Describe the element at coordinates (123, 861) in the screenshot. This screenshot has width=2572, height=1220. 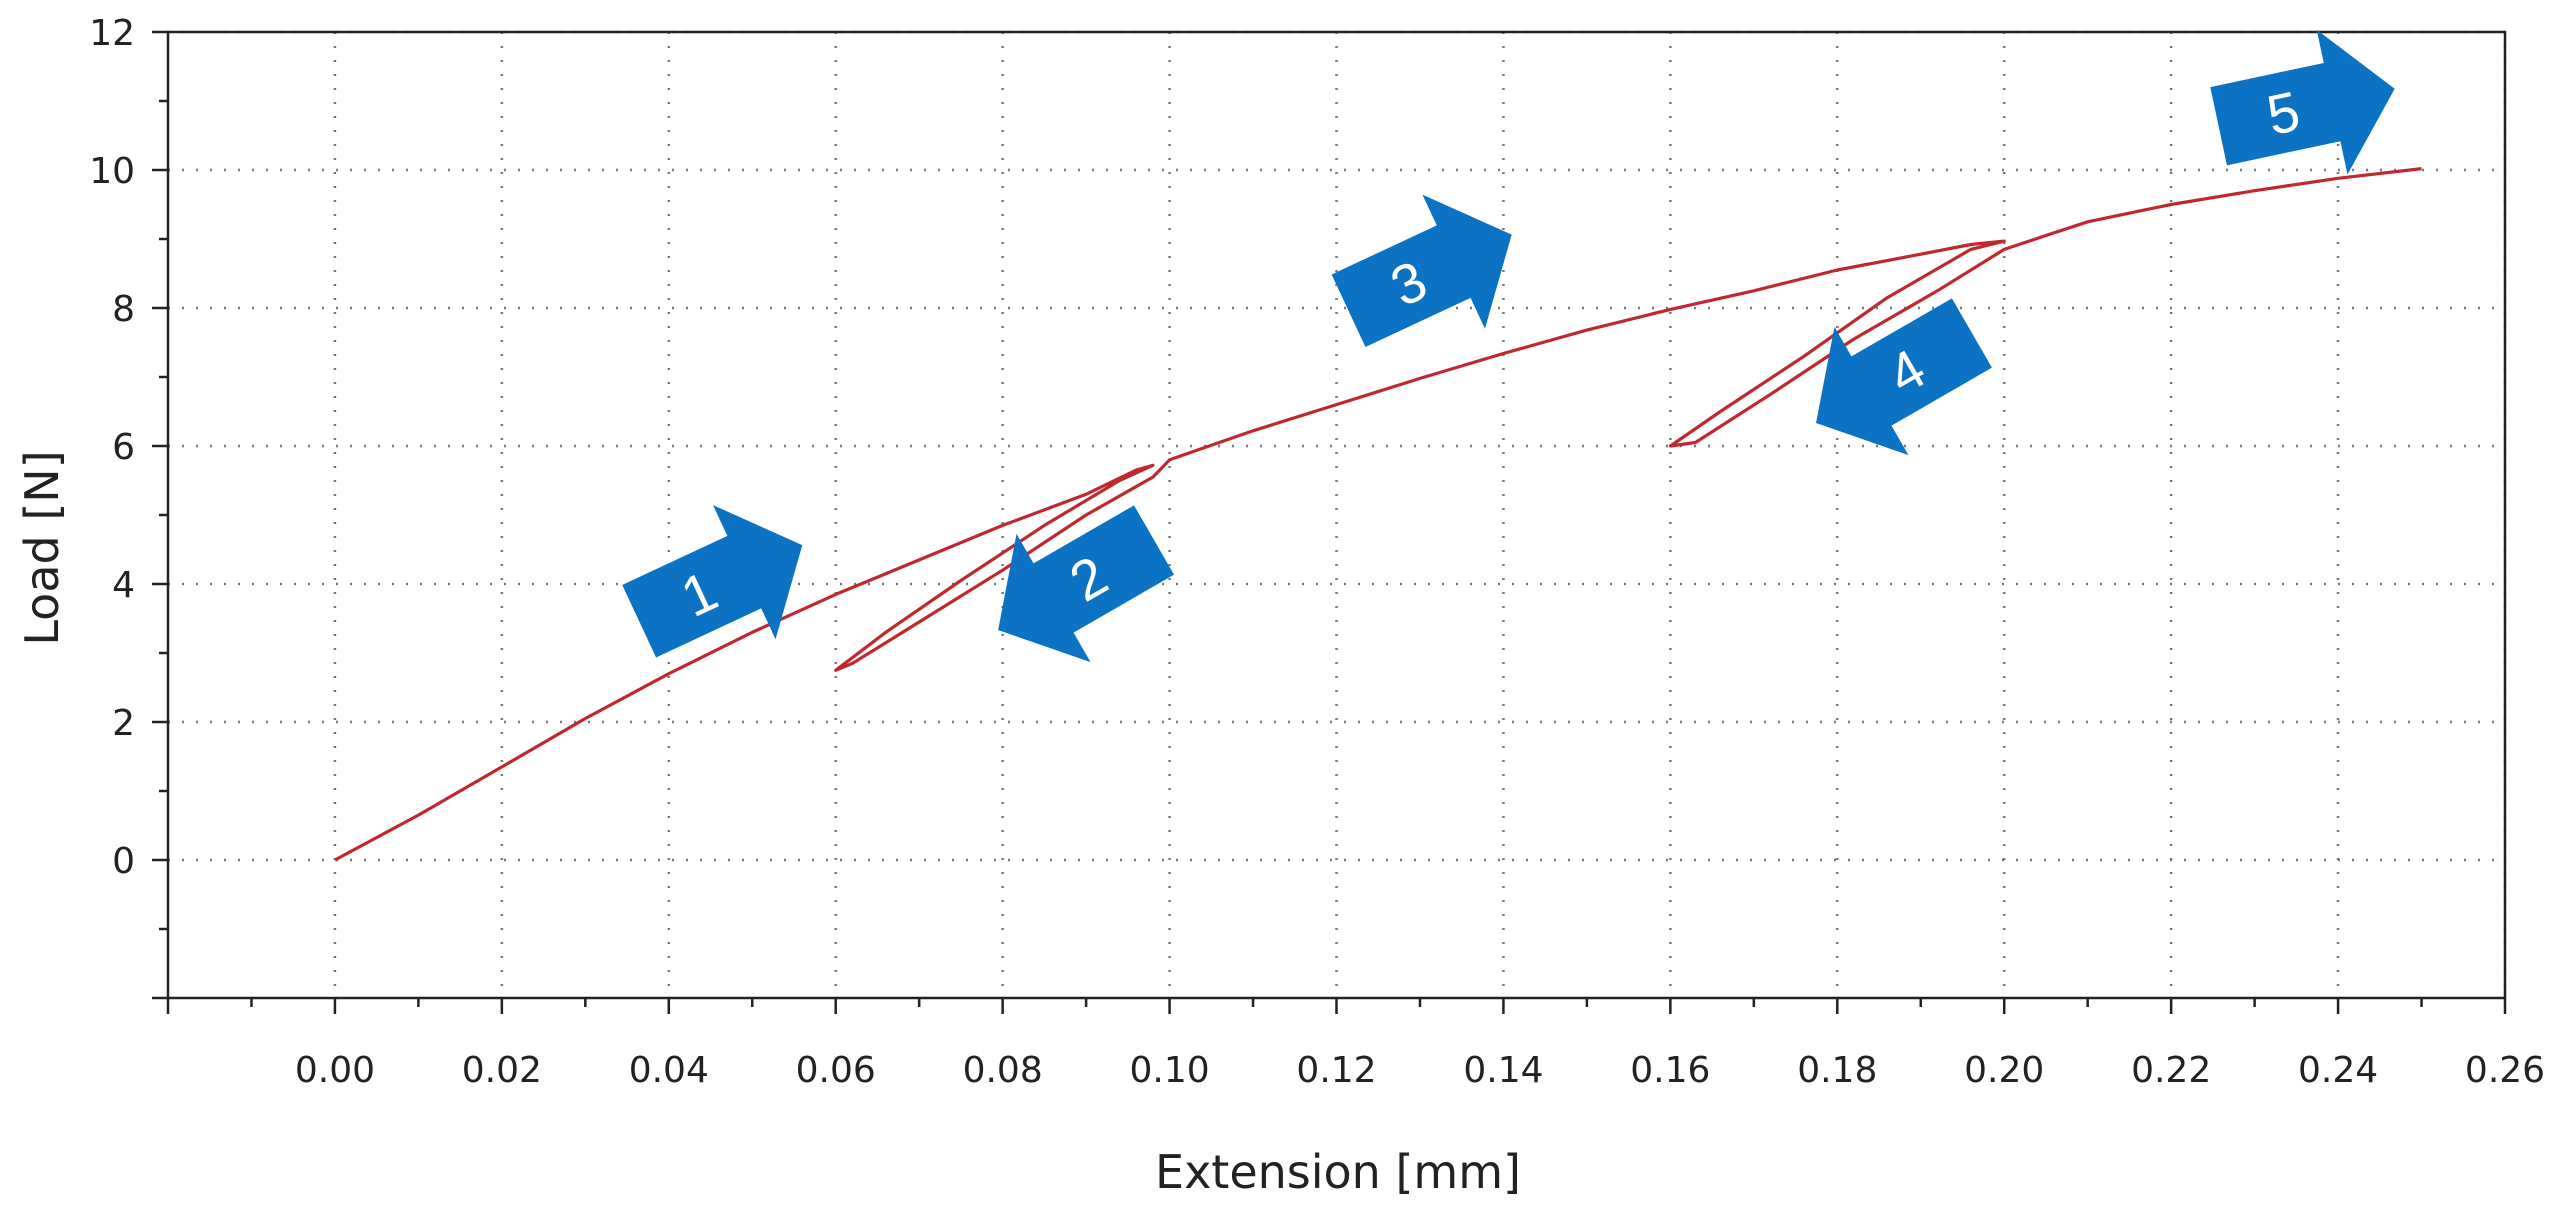
I see `y-tick-label: 0` at that location.